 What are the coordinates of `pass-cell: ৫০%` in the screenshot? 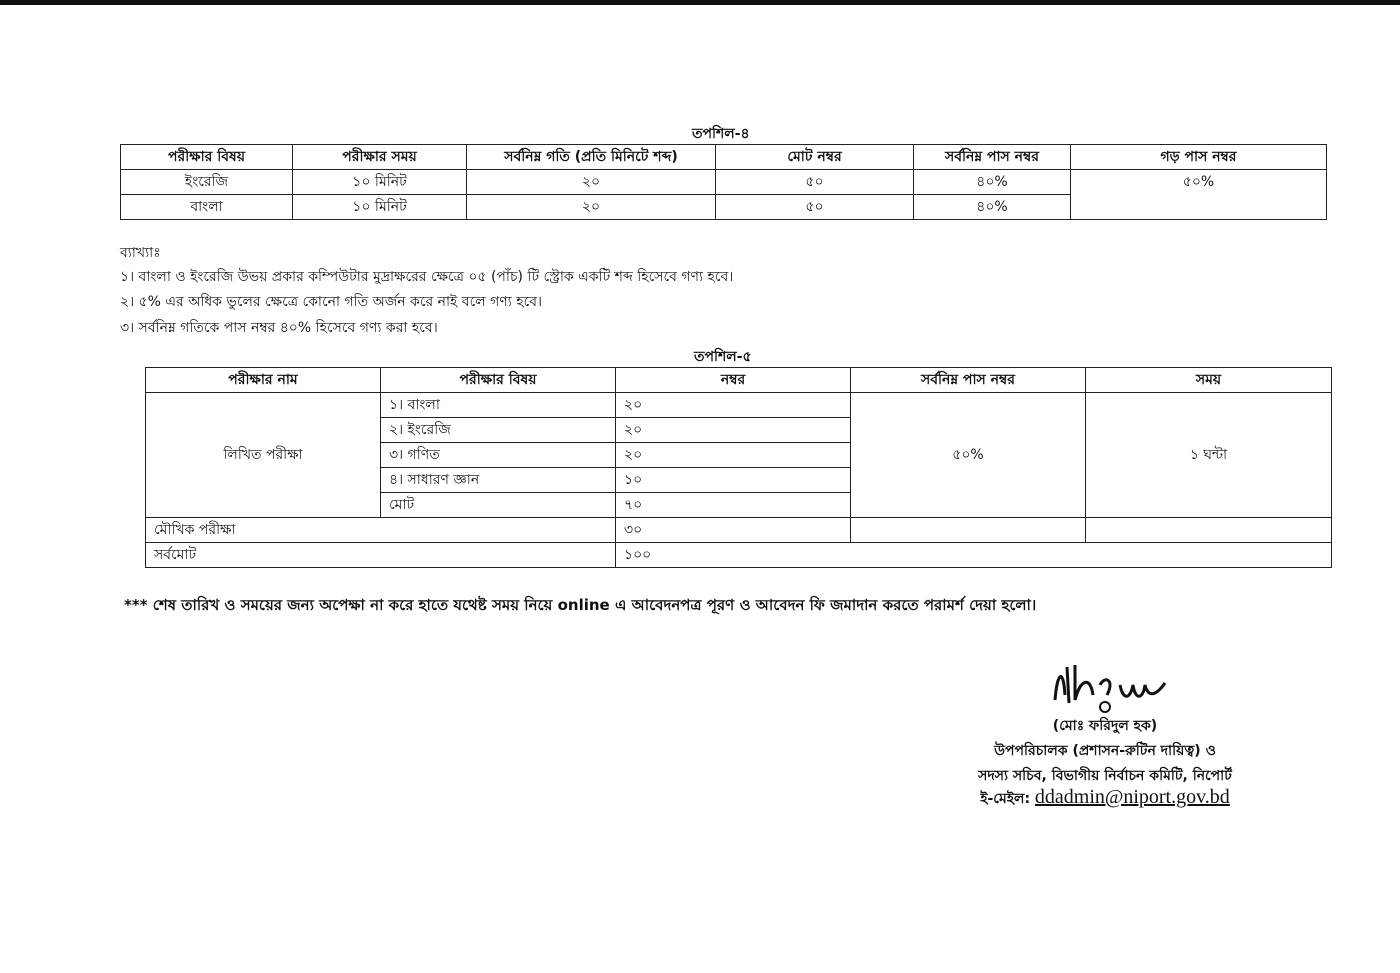 It's located at (968, 455).